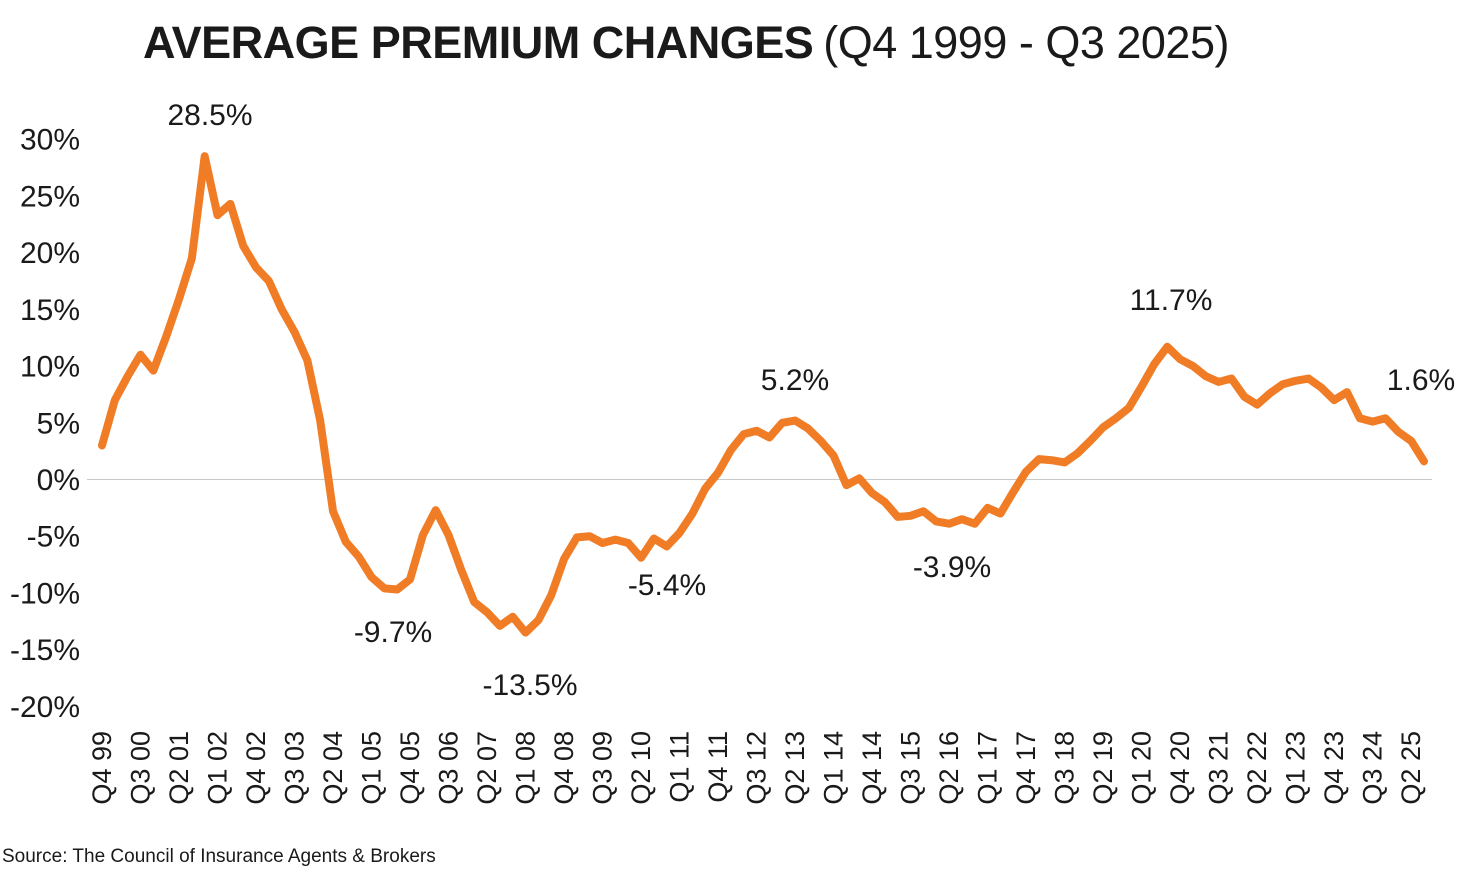 The width and height of the screenshot is (1460, 876). I want to click on y-axis-tick-label: 0%, so click(58, 480).